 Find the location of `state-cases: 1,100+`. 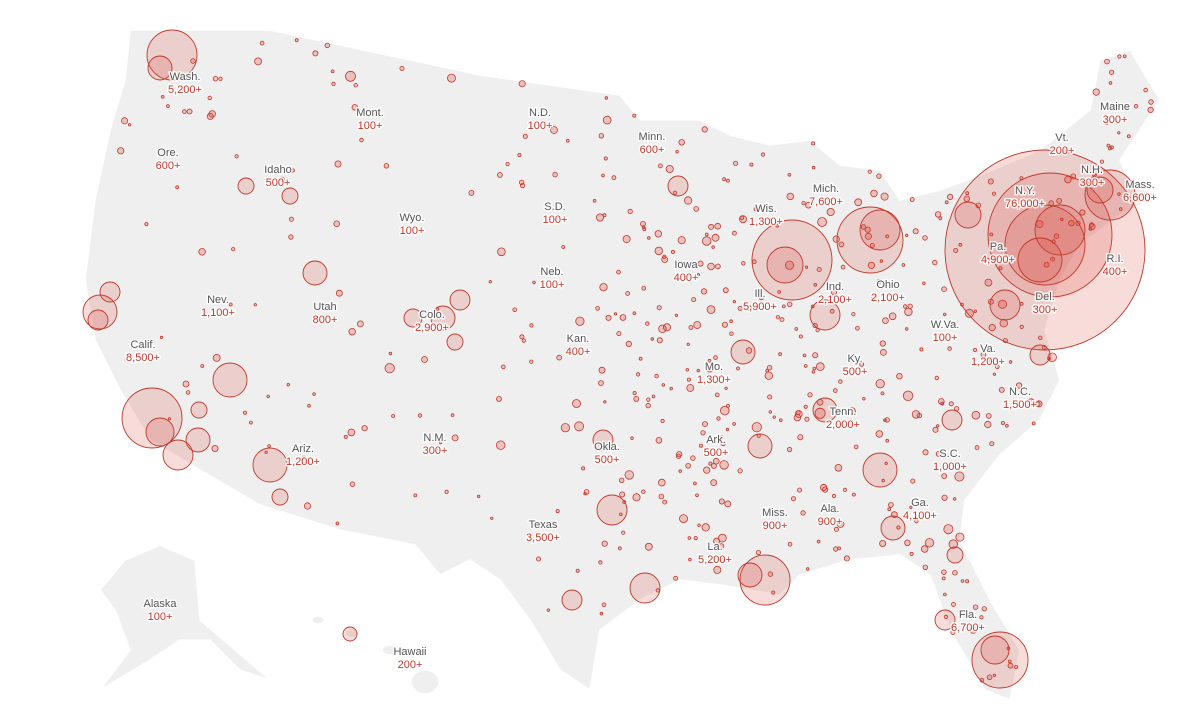

state-cases: 1,100+ is located at coordinates (218, 313).